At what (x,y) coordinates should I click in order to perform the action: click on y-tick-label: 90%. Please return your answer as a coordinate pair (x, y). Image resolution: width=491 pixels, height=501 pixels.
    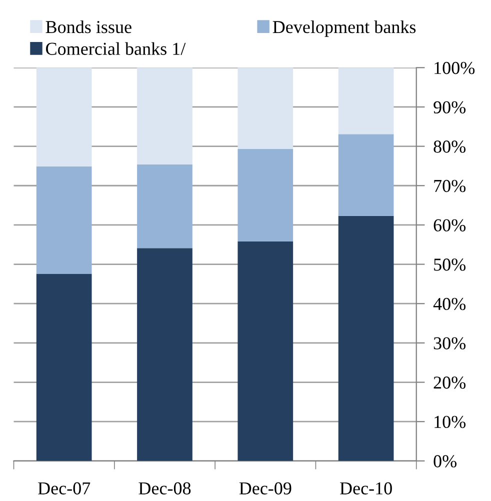
    Looking at the image, I should click on (450, 107).